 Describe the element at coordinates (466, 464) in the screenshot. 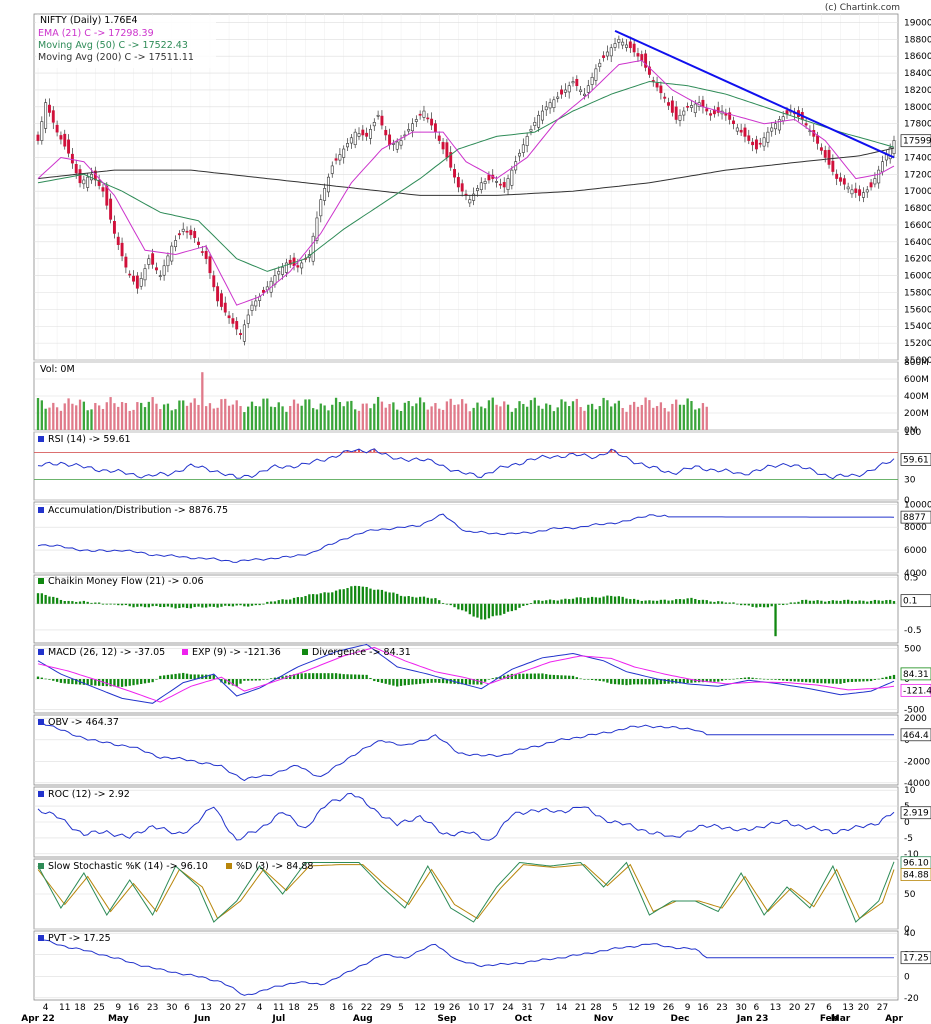

I see `rsi-line` at that location.